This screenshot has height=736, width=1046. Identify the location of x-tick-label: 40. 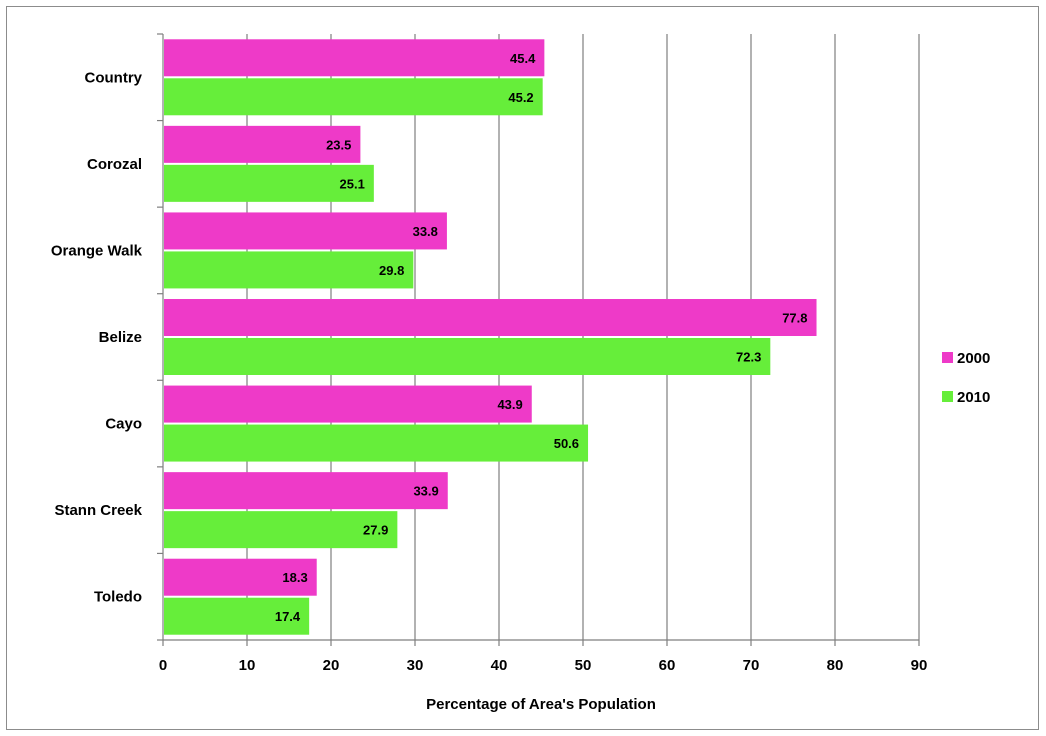
(499, 665).